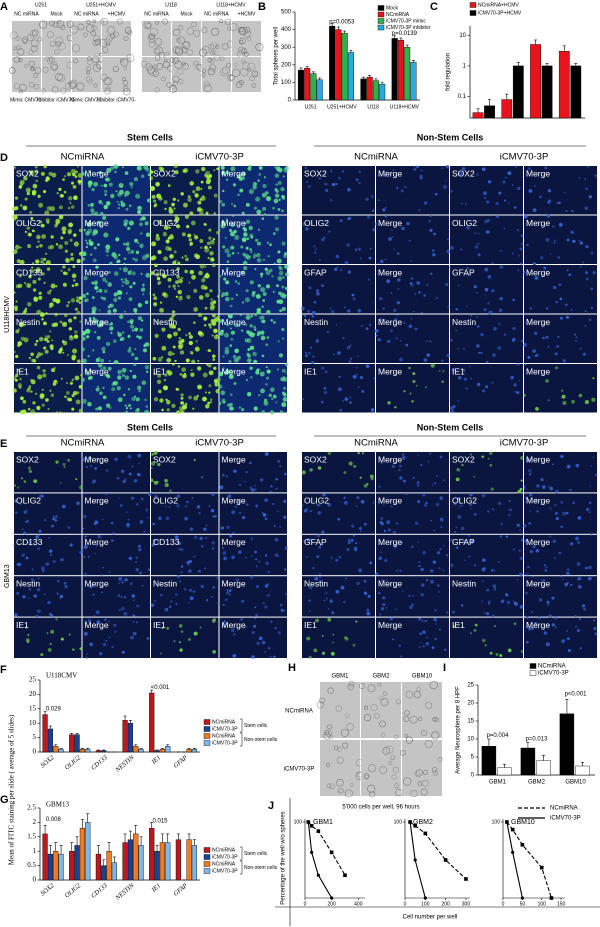 Image resolution: width=600 pixels, height=927 pixels. What do you see at coordinates (537, 783) in the screenshot?
I see `x-tick-label: GBM2` at bounding box center [537, 783].